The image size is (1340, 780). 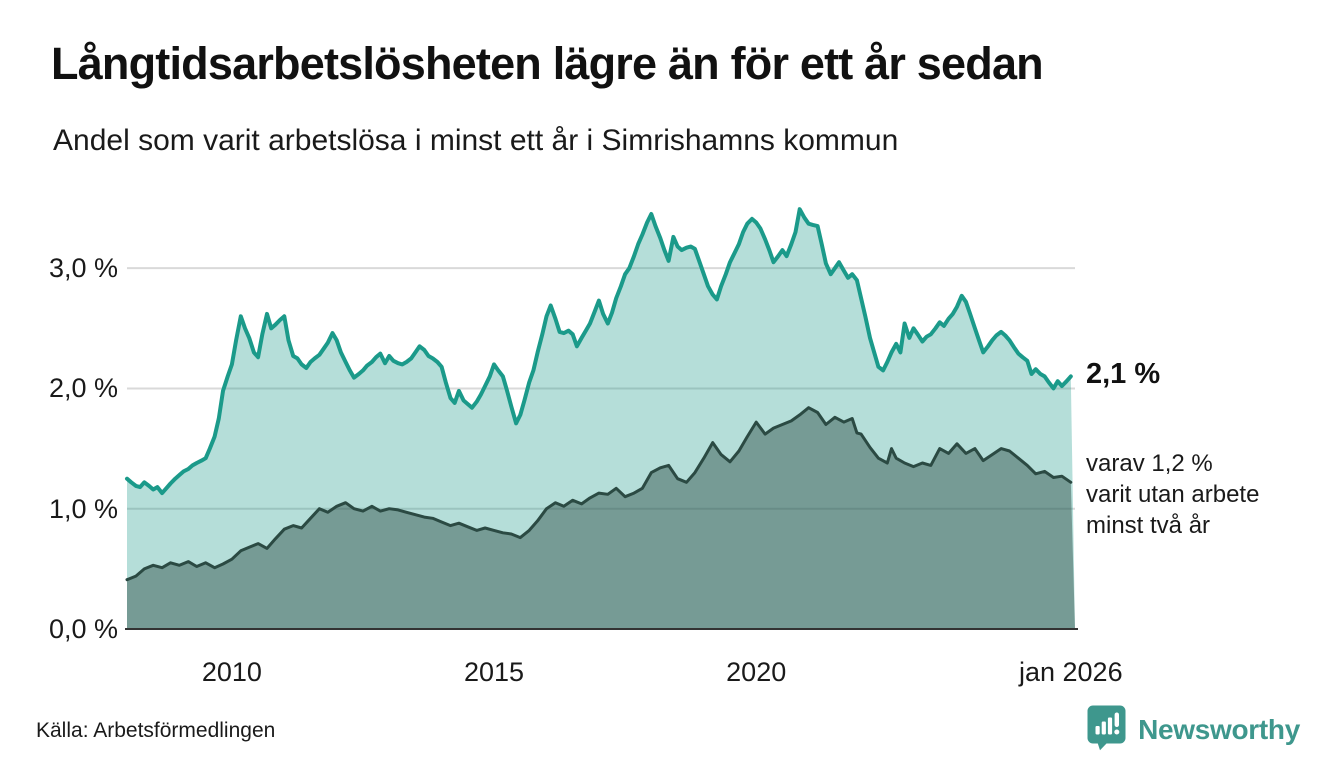 I want to click on secondary-note-line: varit utan arbete, so click(x=1173, y=495).